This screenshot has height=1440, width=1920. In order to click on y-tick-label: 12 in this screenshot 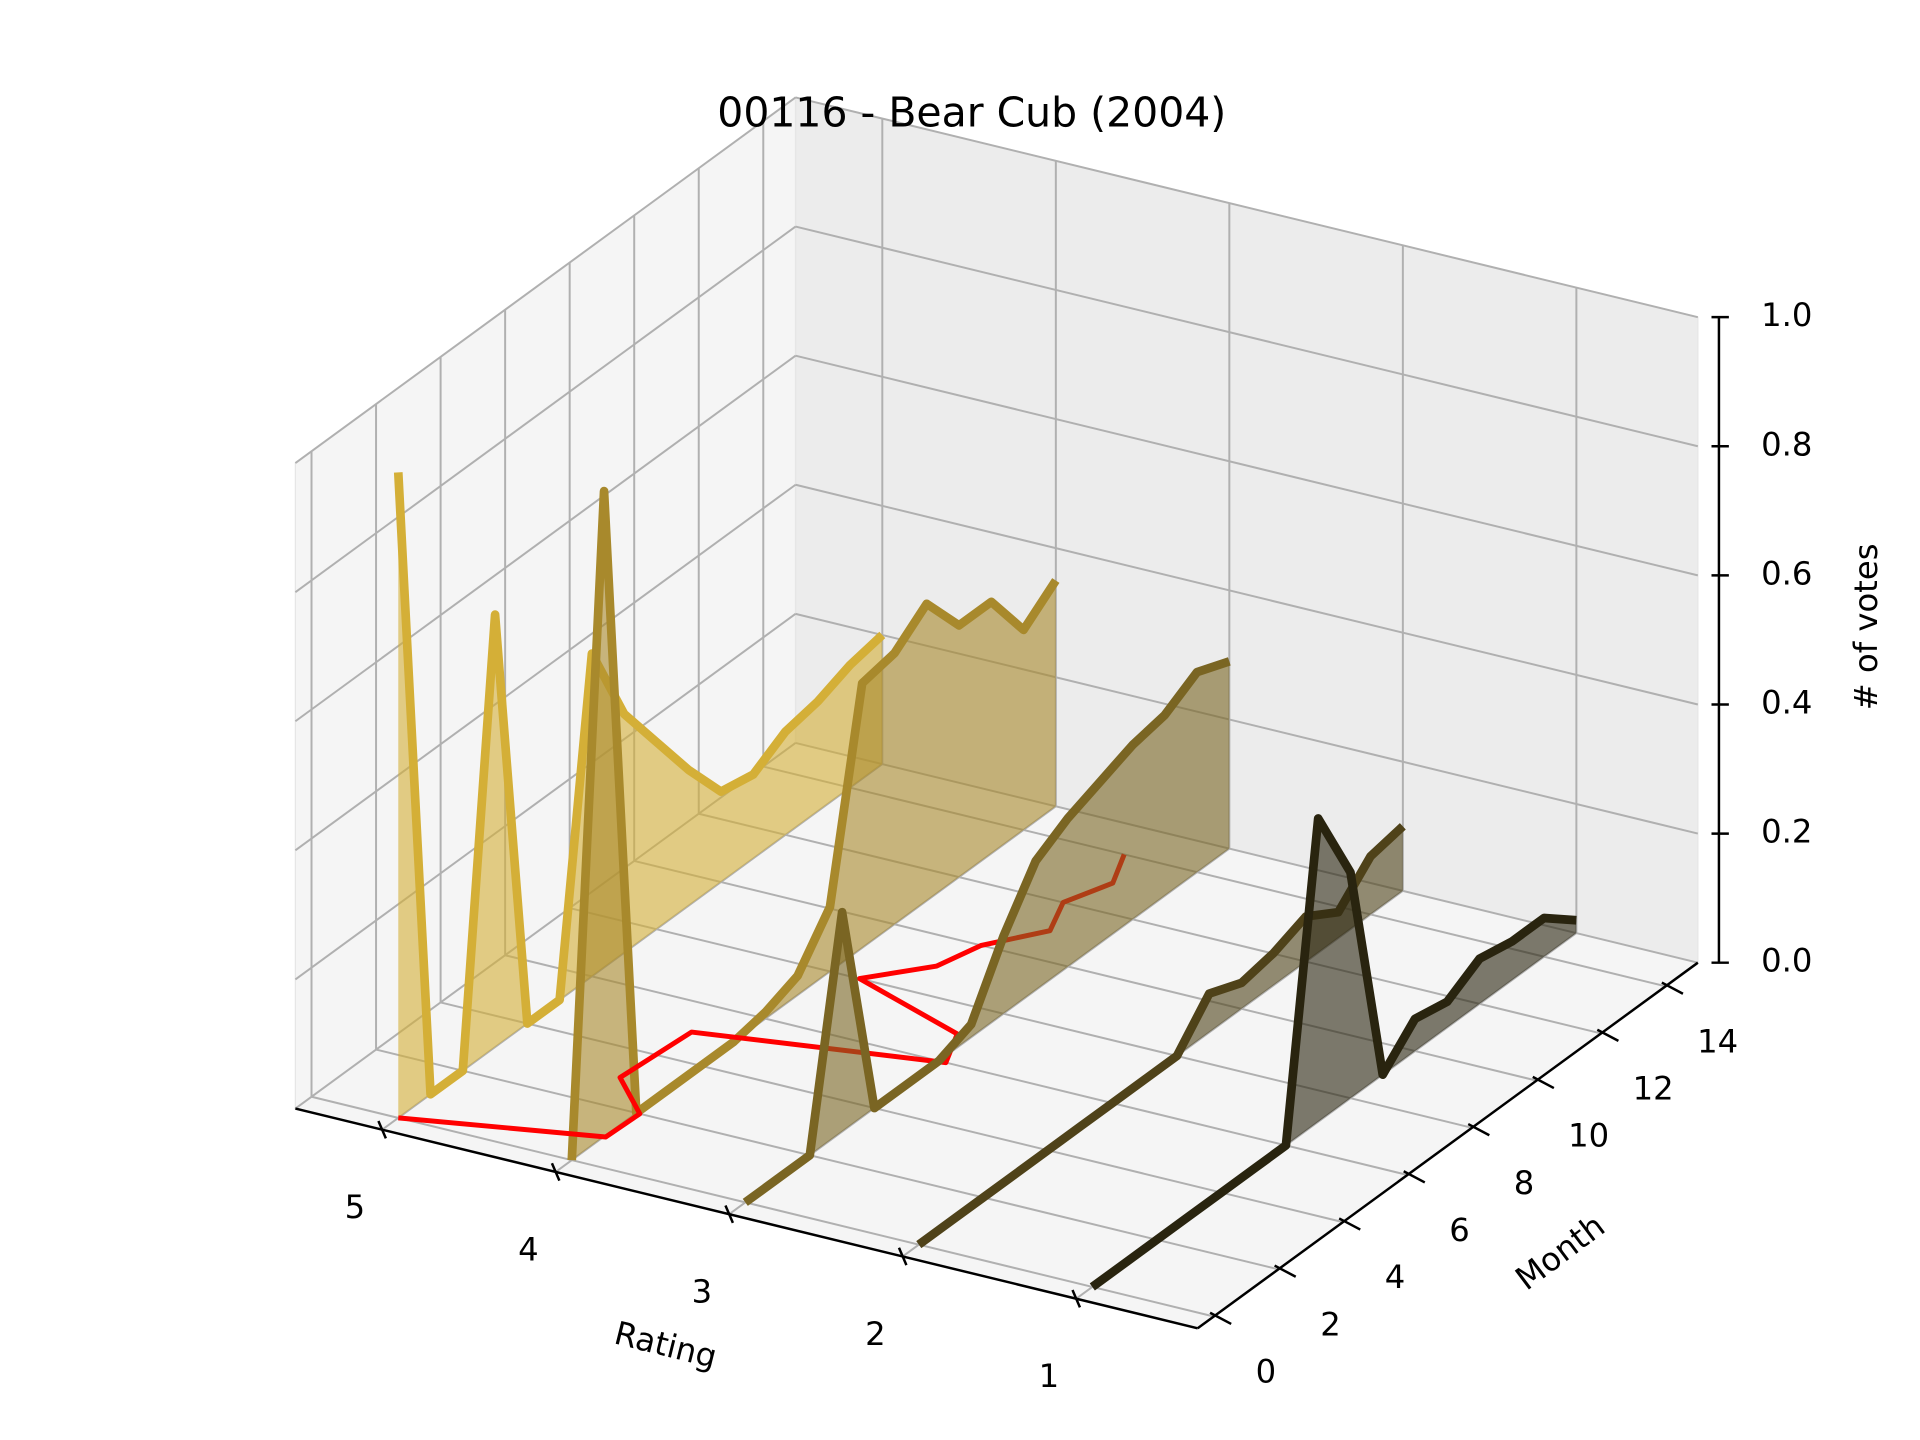, I will do `click(1653, 1089)`.